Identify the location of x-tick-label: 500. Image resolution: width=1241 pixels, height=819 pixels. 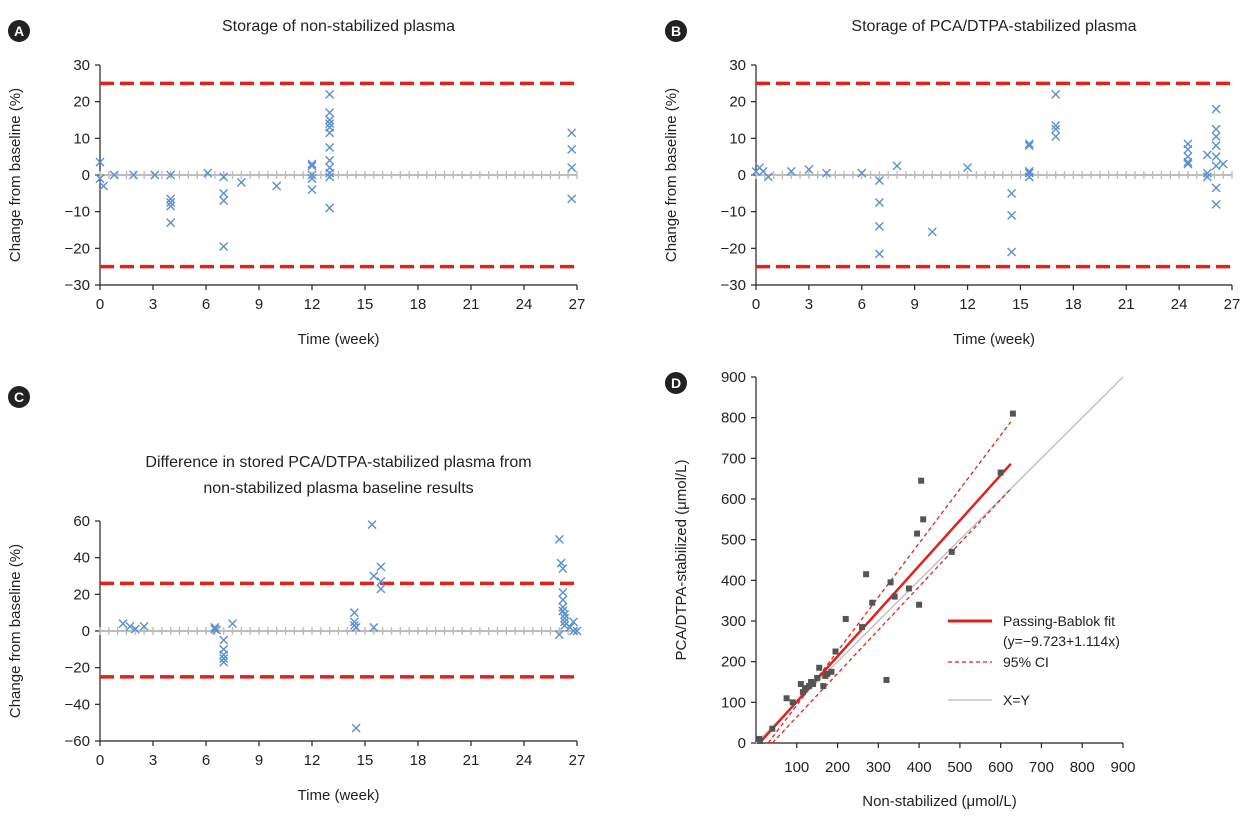
(959, 767).